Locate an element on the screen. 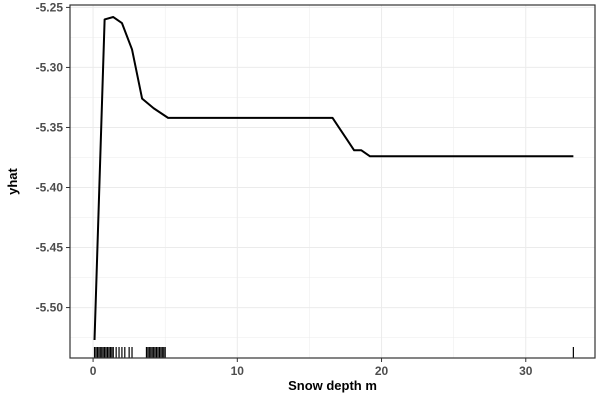 The width and height of the screenshot is (600, 400). rug-layer is located at coordinates (333, 352).